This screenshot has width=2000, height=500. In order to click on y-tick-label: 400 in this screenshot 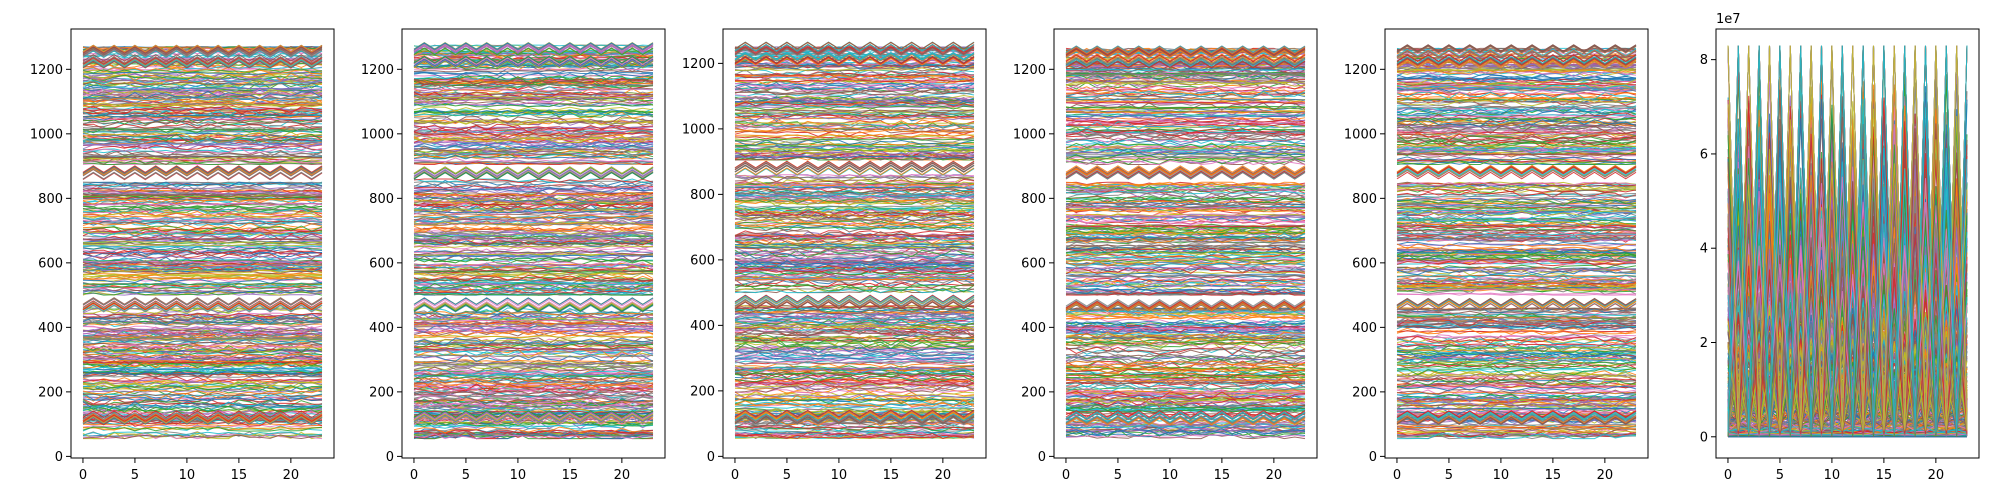, I will do `click(702, 326)`.